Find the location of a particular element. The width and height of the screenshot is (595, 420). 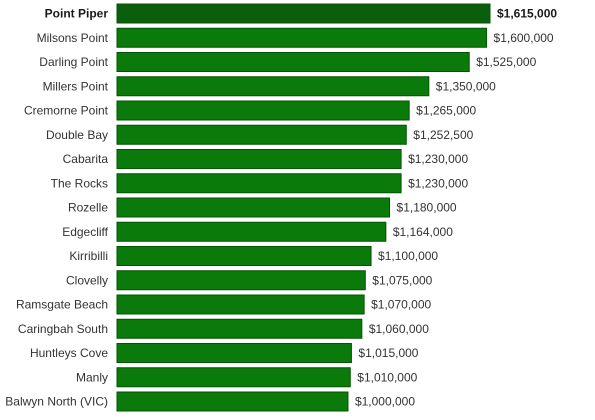

value-label-caringbah-south: $1,060,000 is located at coordinates (399, 329).